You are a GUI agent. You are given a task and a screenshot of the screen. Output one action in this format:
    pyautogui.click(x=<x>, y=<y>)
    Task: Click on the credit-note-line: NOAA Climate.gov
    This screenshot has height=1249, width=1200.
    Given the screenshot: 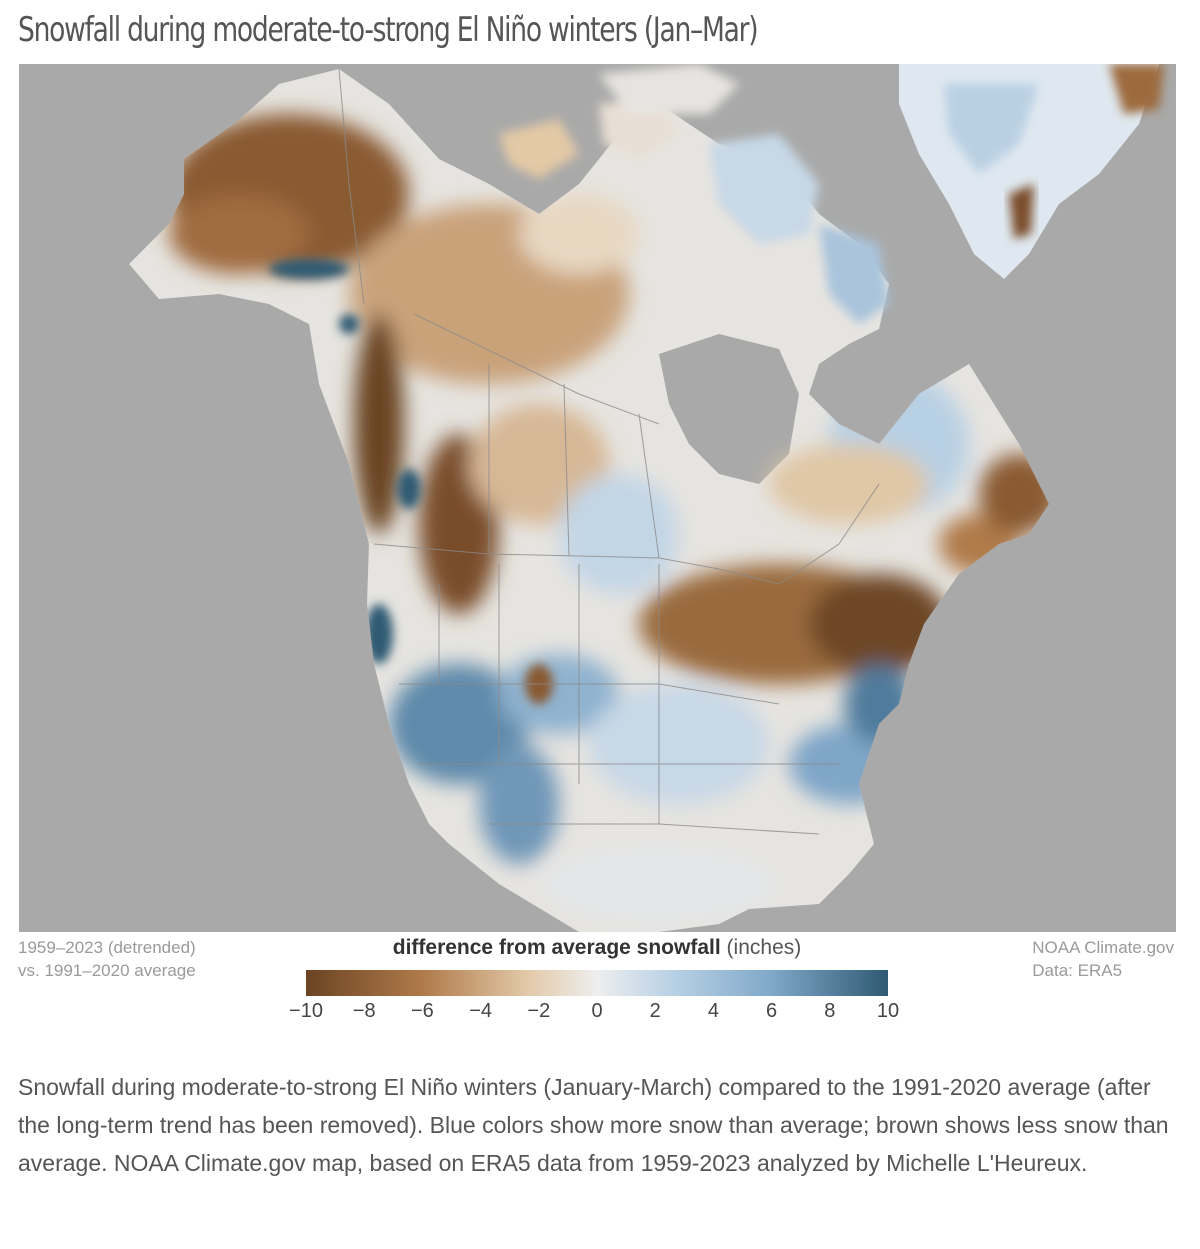 What is the action you would take?
    pyautogui.click(x=1103, y=947)
    